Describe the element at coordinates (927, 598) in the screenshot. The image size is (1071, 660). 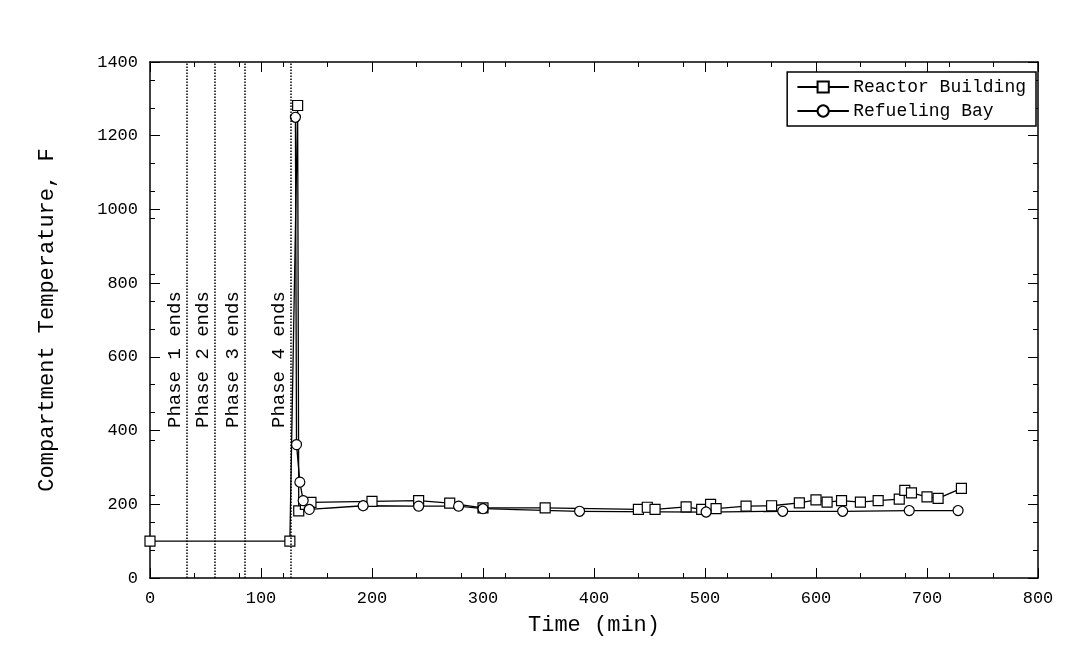
I see `x-tick-label: 700` at that location.